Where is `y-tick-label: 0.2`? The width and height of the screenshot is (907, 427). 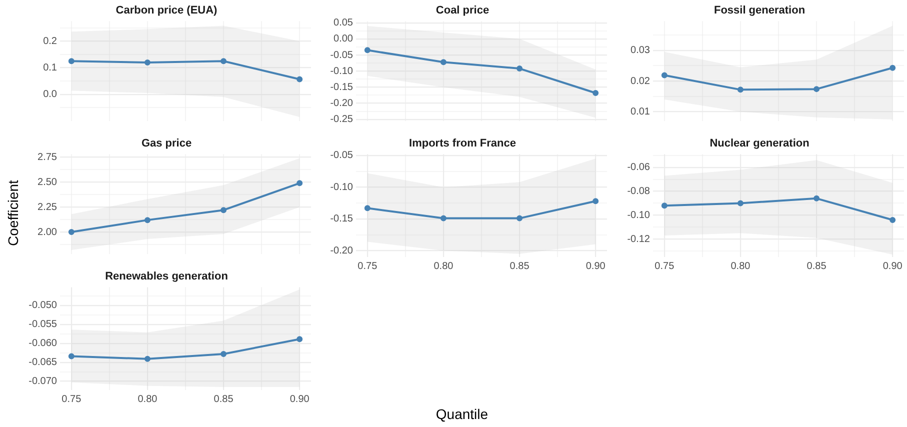 y-tick-label: 0.2 is located at coordinates (50, 41).